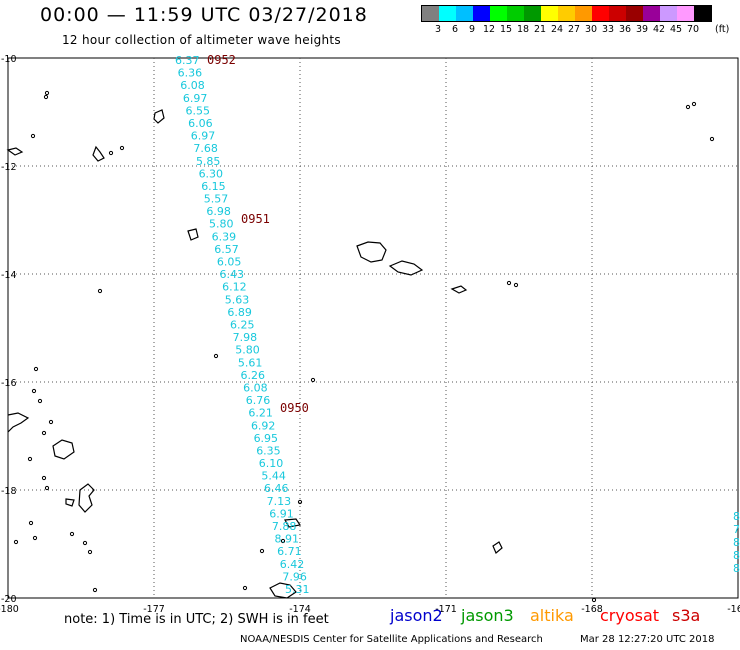  What do you see at coordinates (9, 167) in the screenshot?
I see `latitude-label: -12` at bounding box center [9, 167].